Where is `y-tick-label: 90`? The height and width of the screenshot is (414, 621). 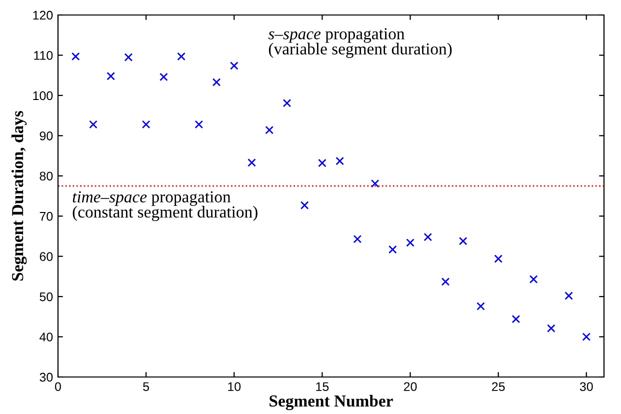 y-tick-label: 90 is located at coordinates (46, 135).